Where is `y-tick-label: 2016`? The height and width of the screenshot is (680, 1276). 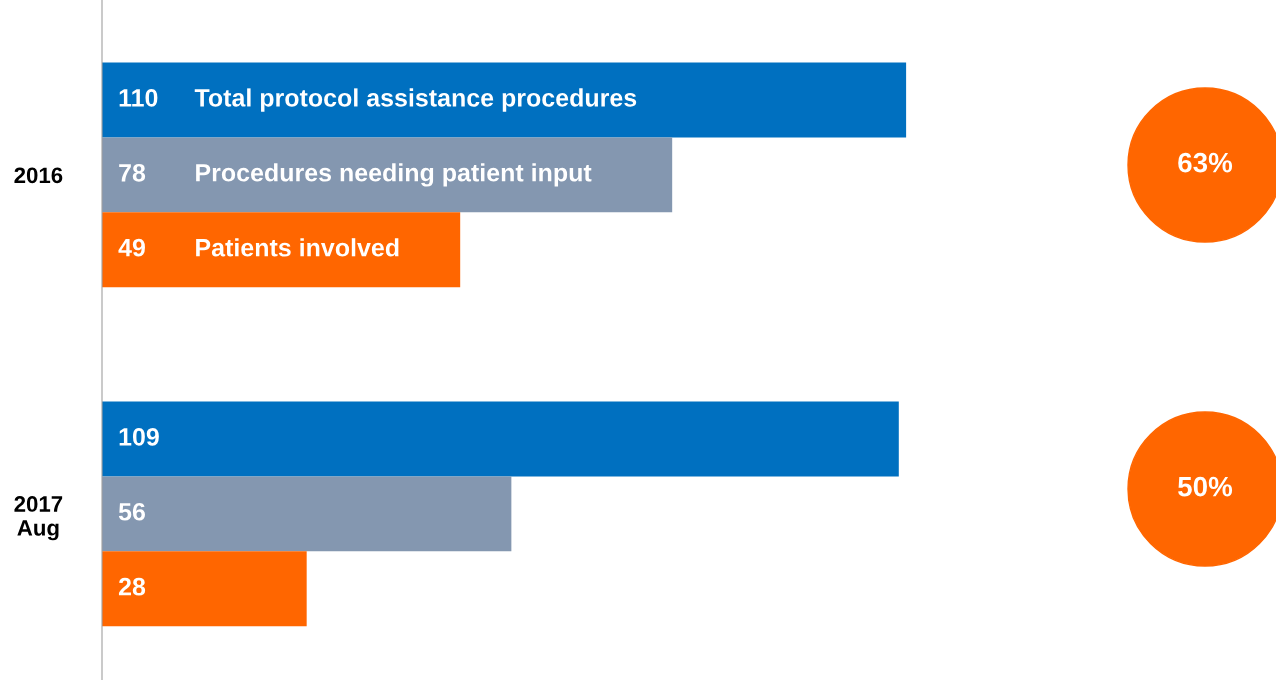
y-tick-label: 2016 is located at coordinates (38, 175).